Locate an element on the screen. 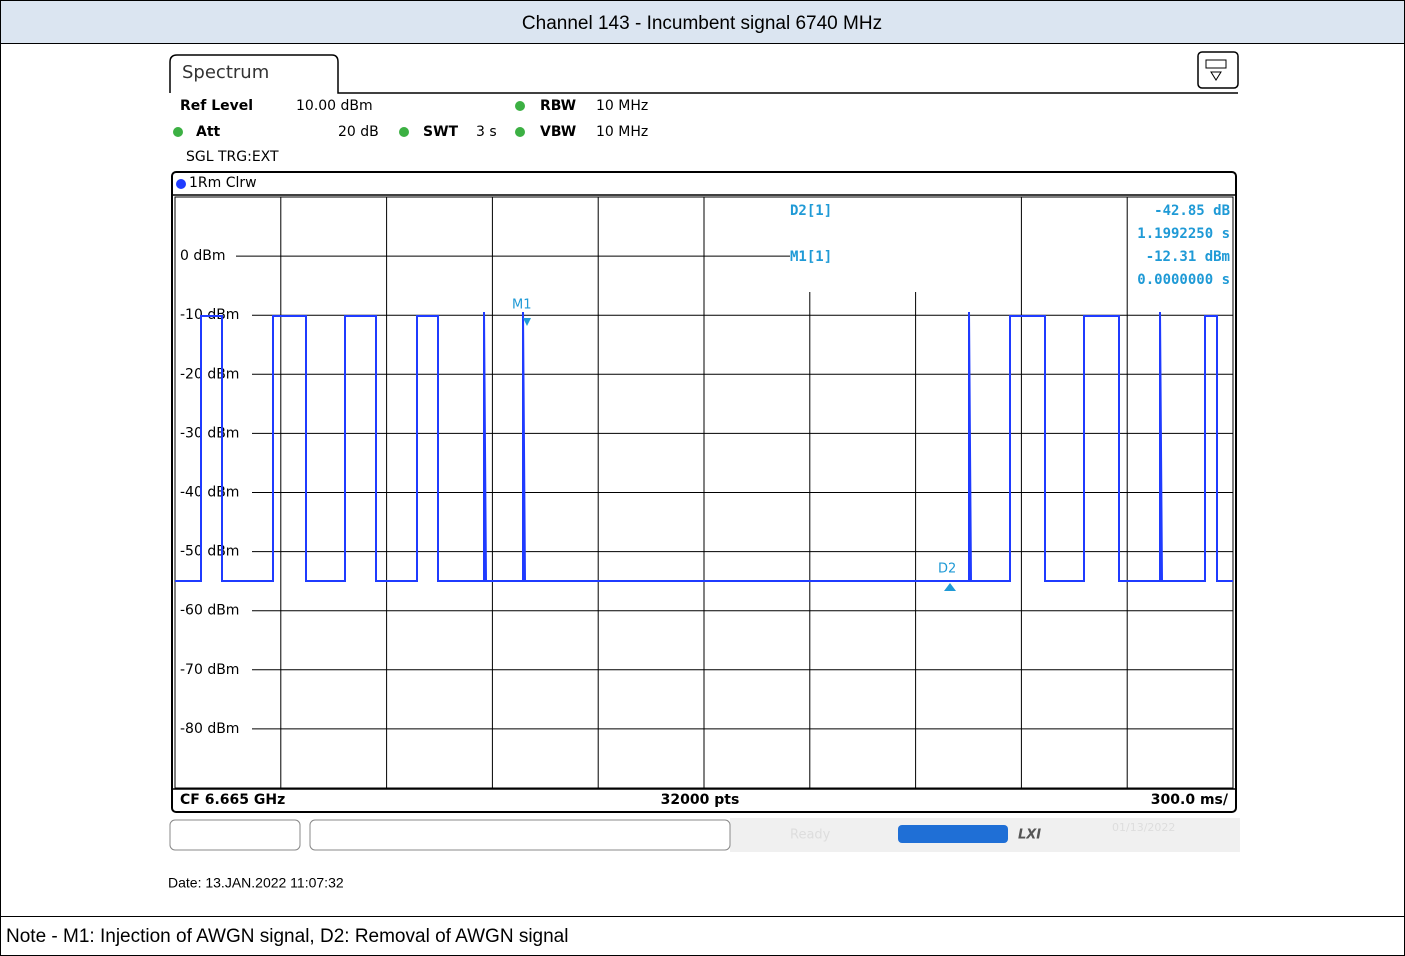  y-label: -30 dBm is located at coordinates (209, 433).